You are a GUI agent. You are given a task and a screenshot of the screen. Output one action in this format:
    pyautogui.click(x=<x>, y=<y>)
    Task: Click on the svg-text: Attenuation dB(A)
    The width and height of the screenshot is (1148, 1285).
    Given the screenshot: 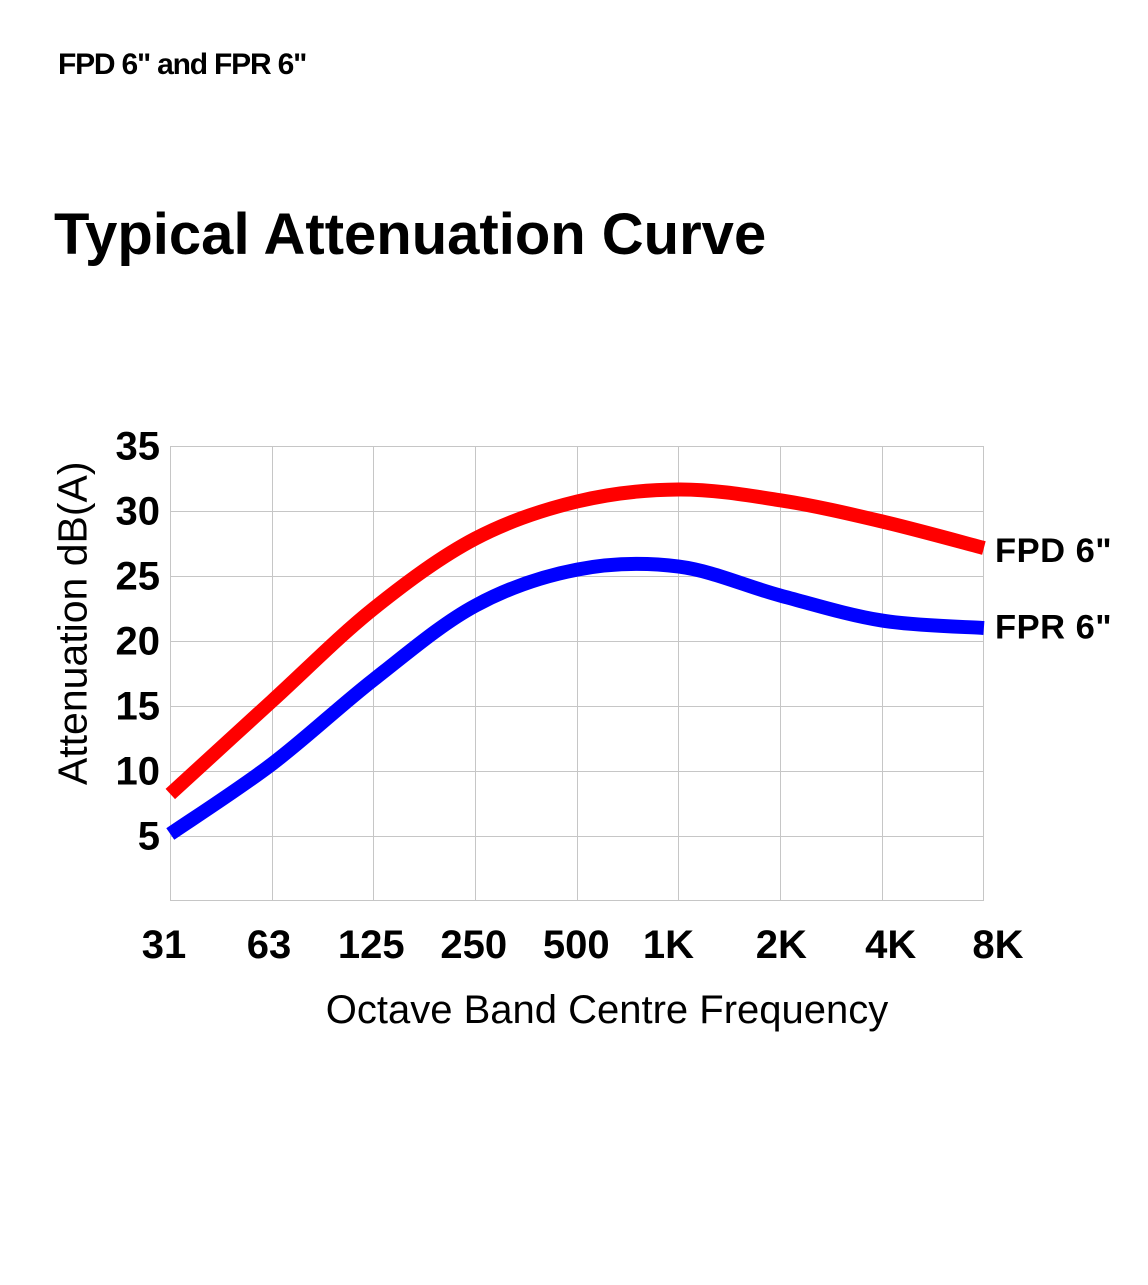 What is the action you would take?
    pyautogui.click(x=73, y=623)
    